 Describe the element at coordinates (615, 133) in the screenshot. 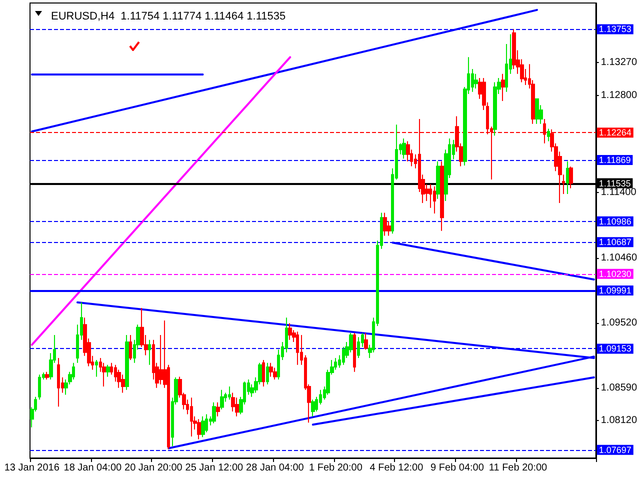

I see `ref-line-label: 1.12264` at that location.